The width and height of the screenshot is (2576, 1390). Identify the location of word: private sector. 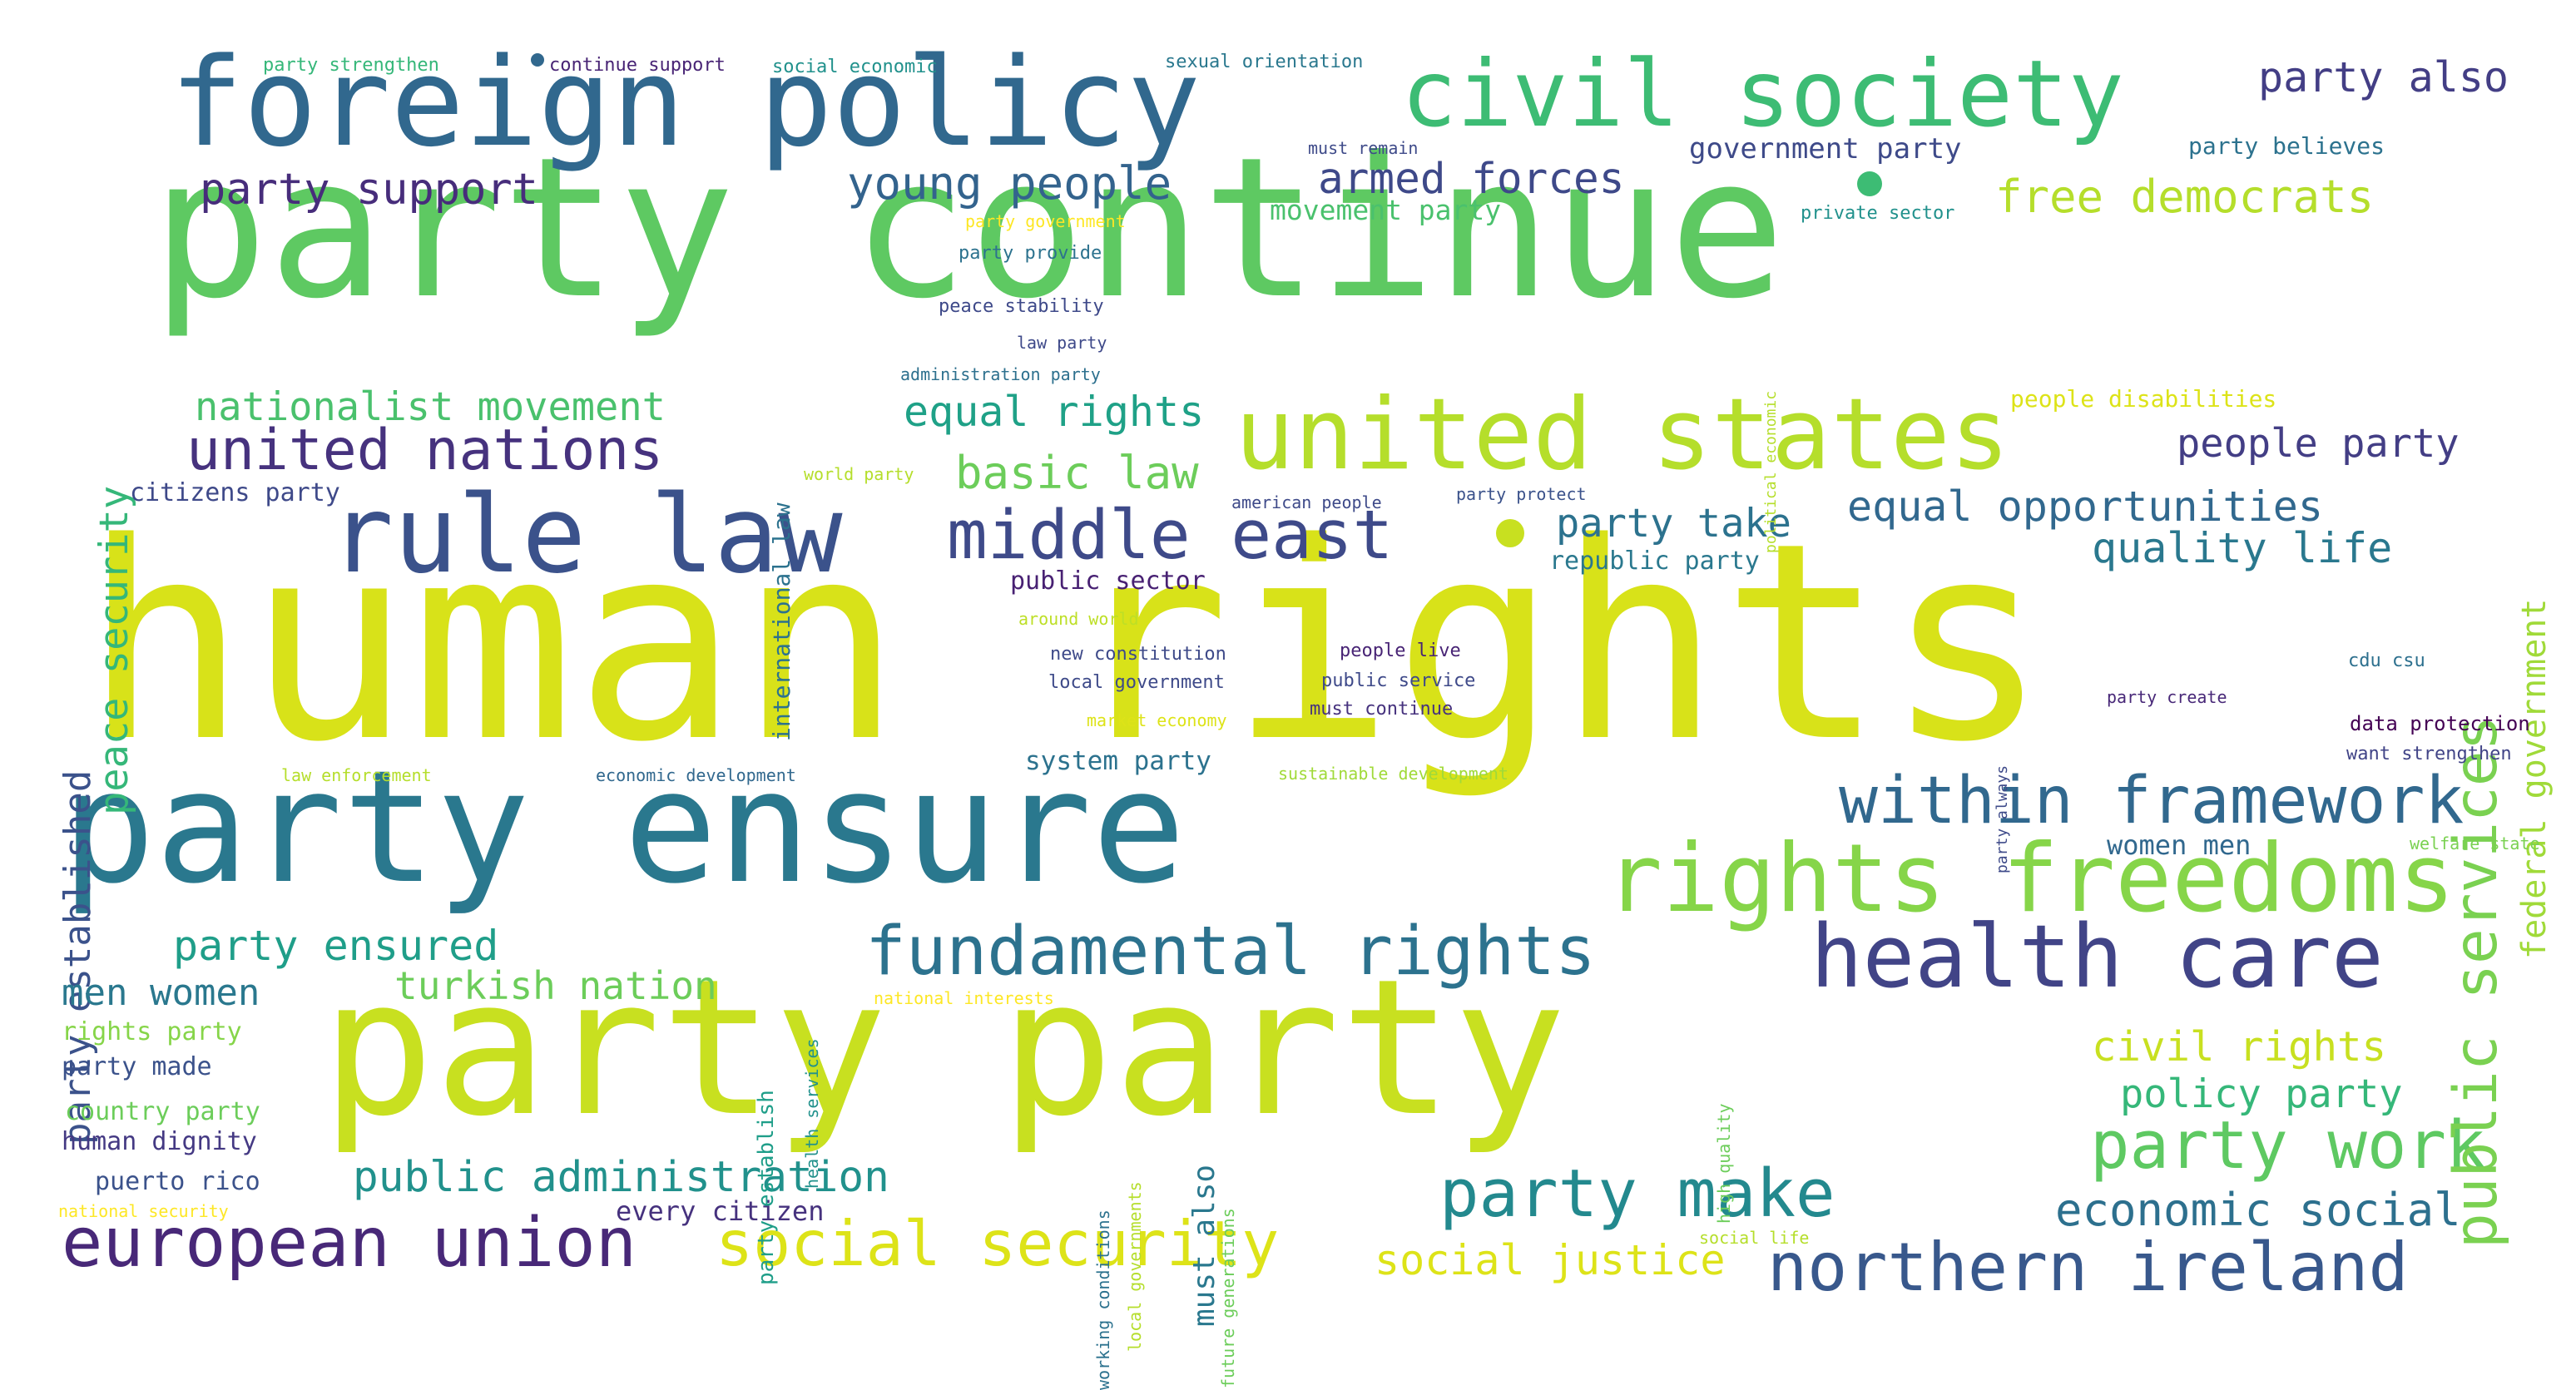
(1878, 213).